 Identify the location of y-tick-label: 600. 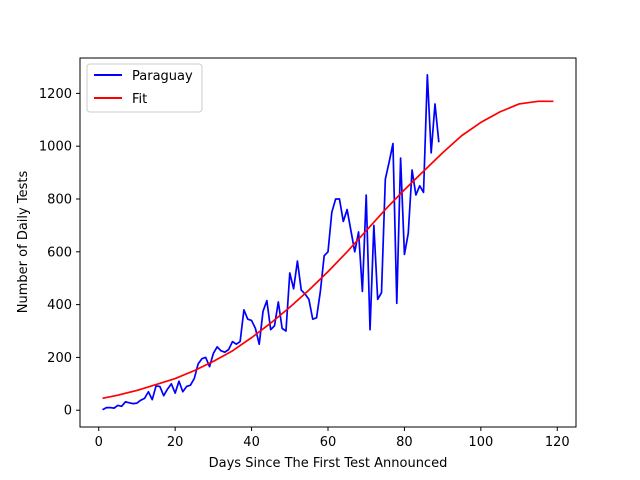
(59, 252).